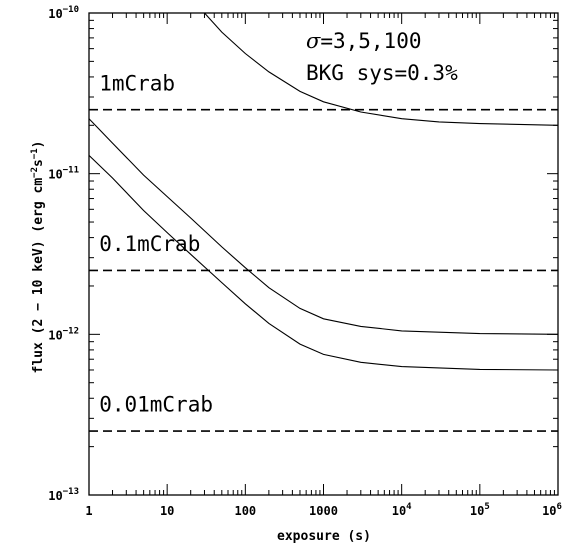 The height and width of the screenshot is (548, 582). I want to click on y-tick-label: 10−11, so click(63, 174).